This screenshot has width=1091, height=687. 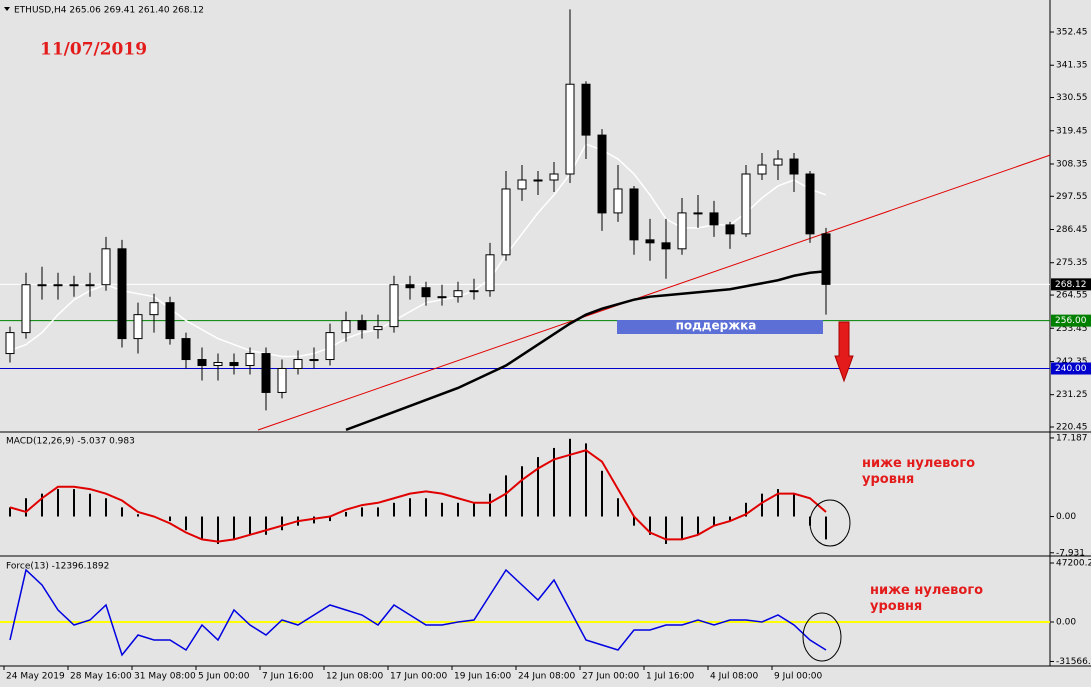 I want to click on level-label: 240.00, so click(x=1071, y=369).